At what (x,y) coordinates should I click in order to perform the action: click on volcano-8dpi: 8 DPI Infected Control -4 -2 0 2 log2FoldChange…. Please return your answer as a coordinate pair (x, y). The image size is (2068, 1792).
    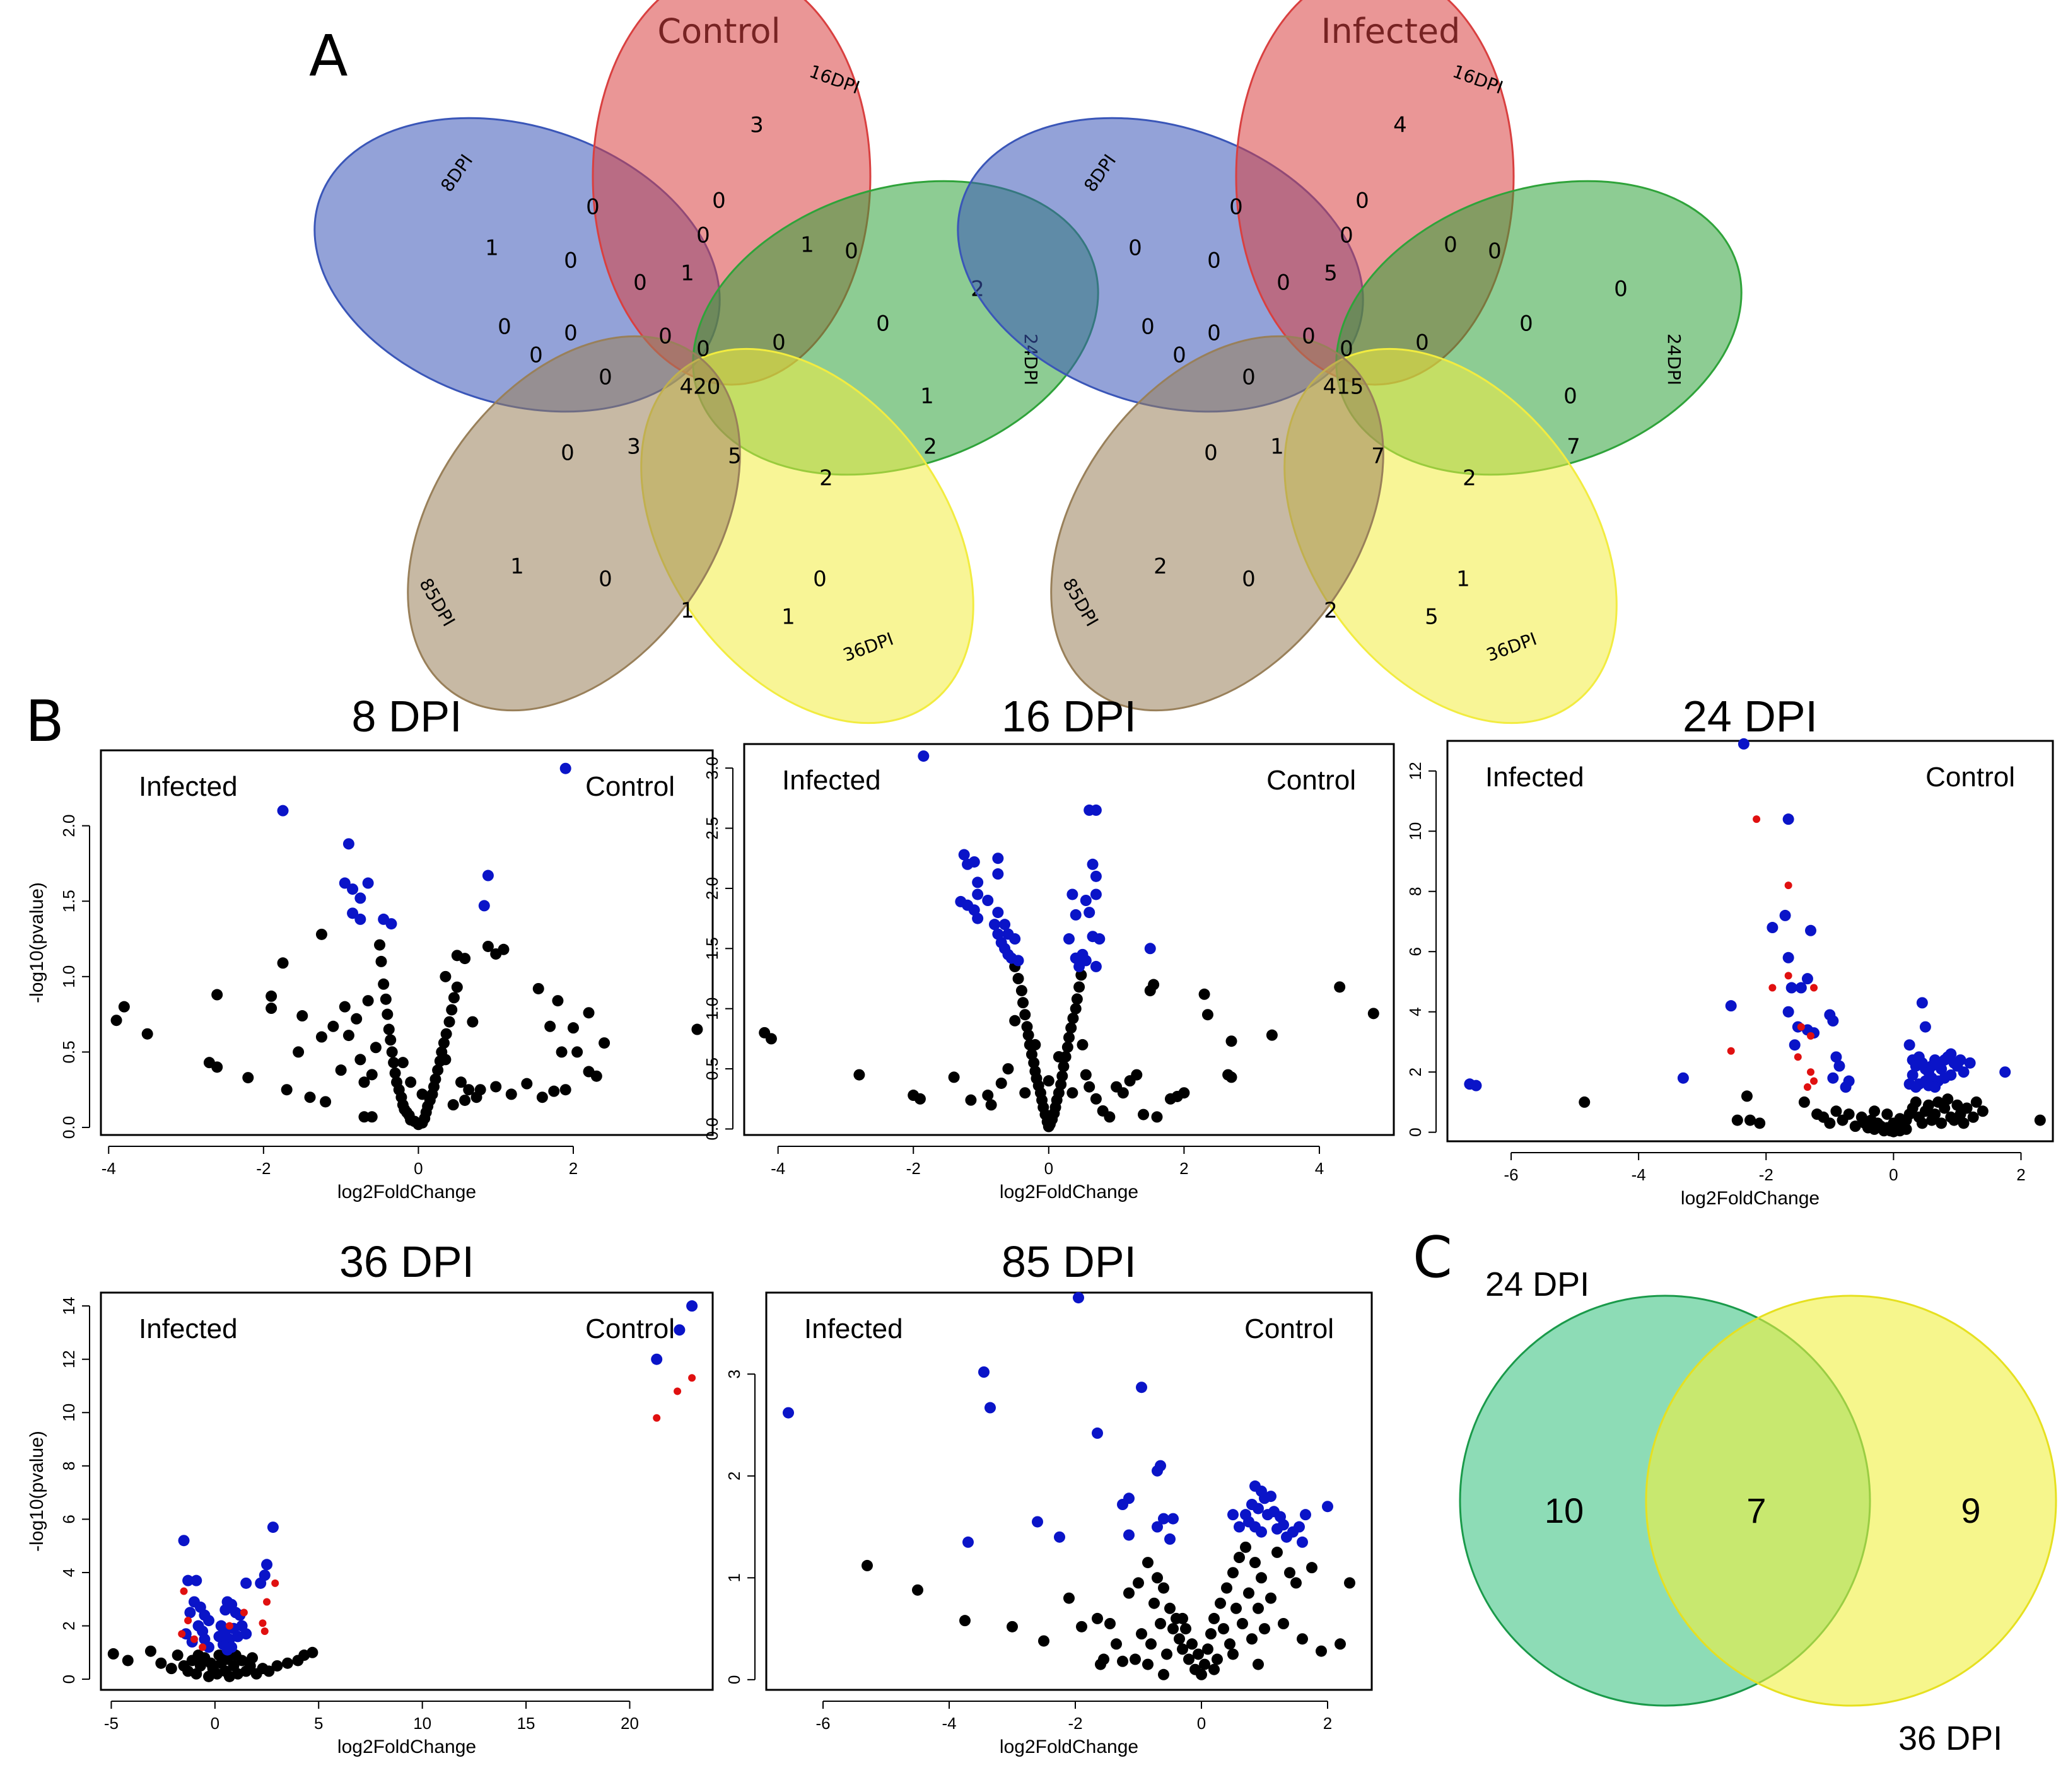
    Looking at the image, I should click on (370, 947).